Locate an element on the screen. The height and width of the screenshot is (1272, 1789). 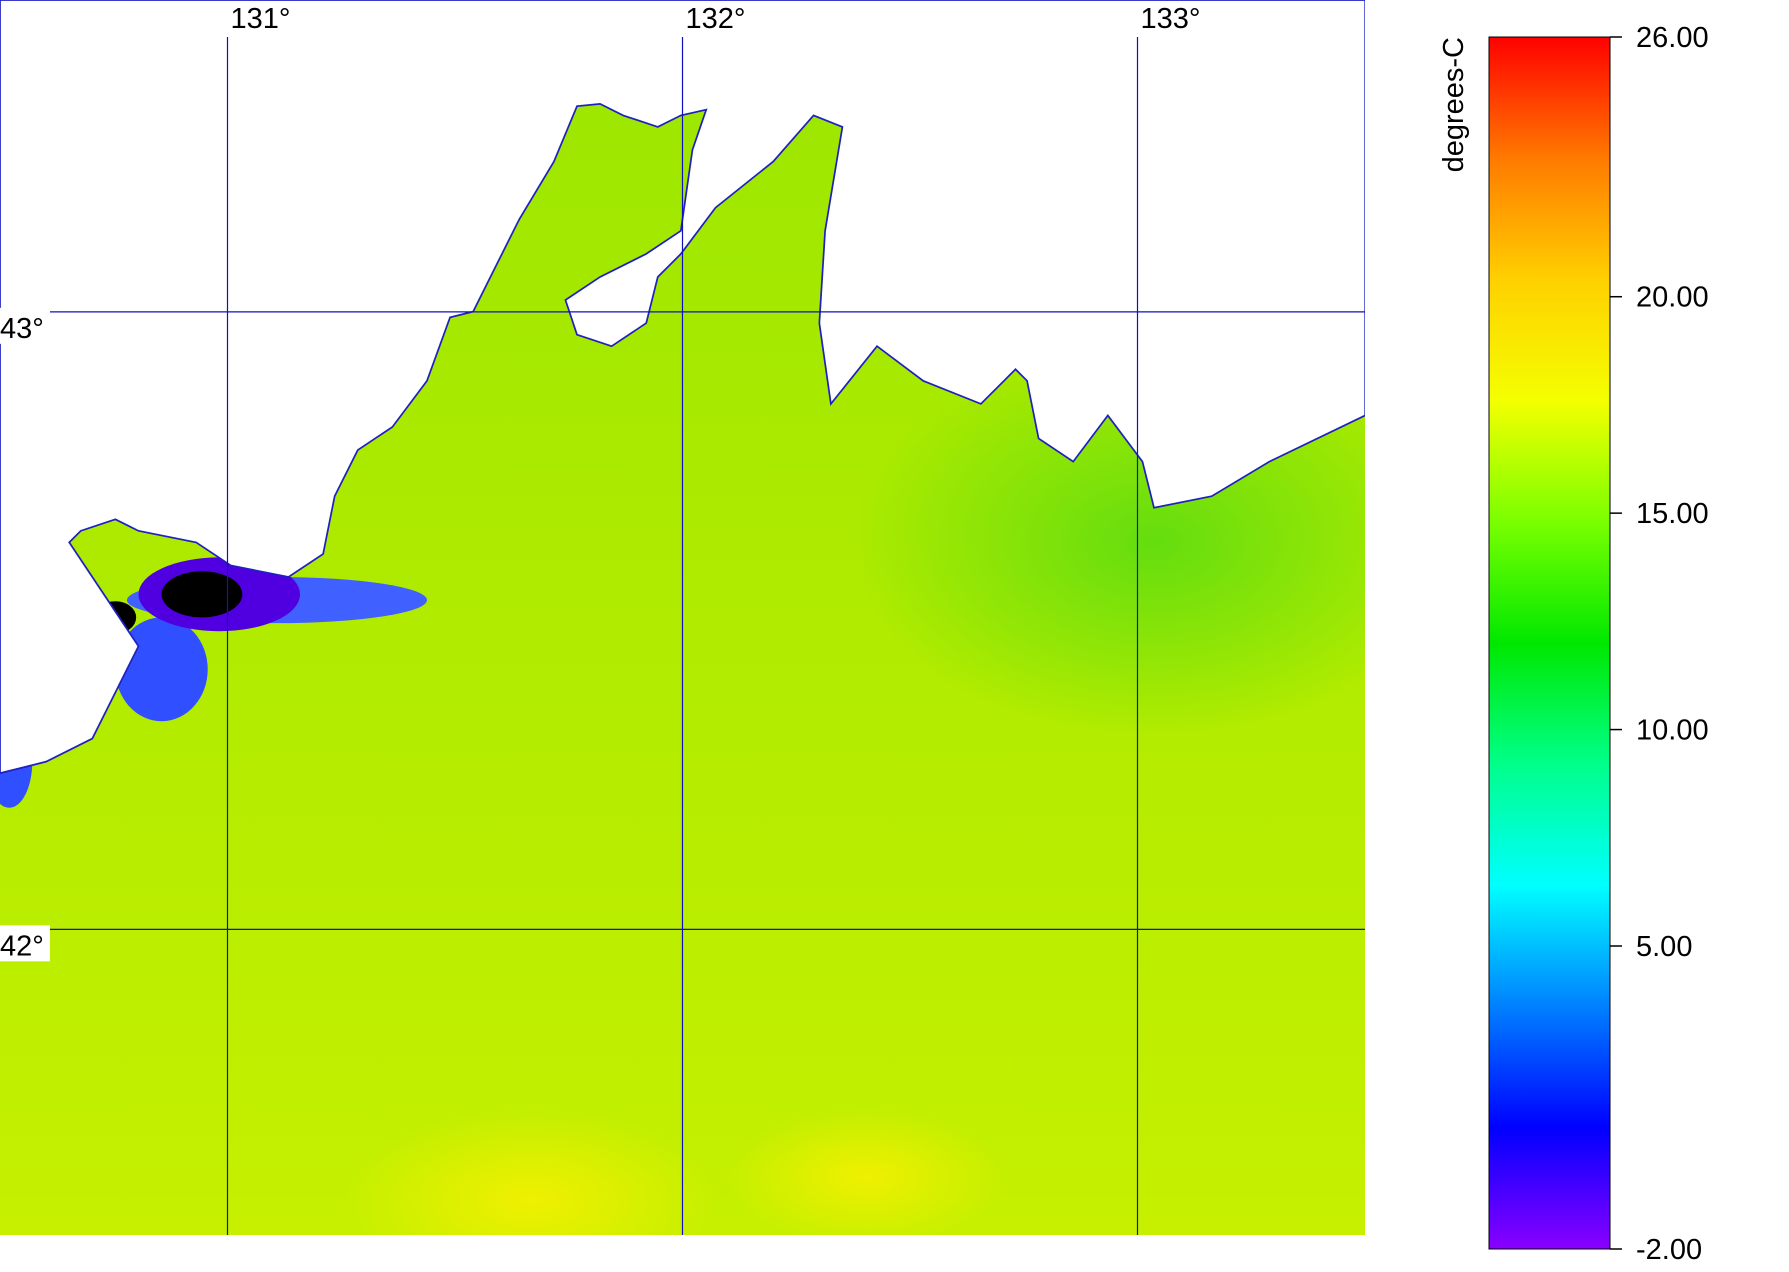
lon-label: 133° is located at coordinates (1171, 19).